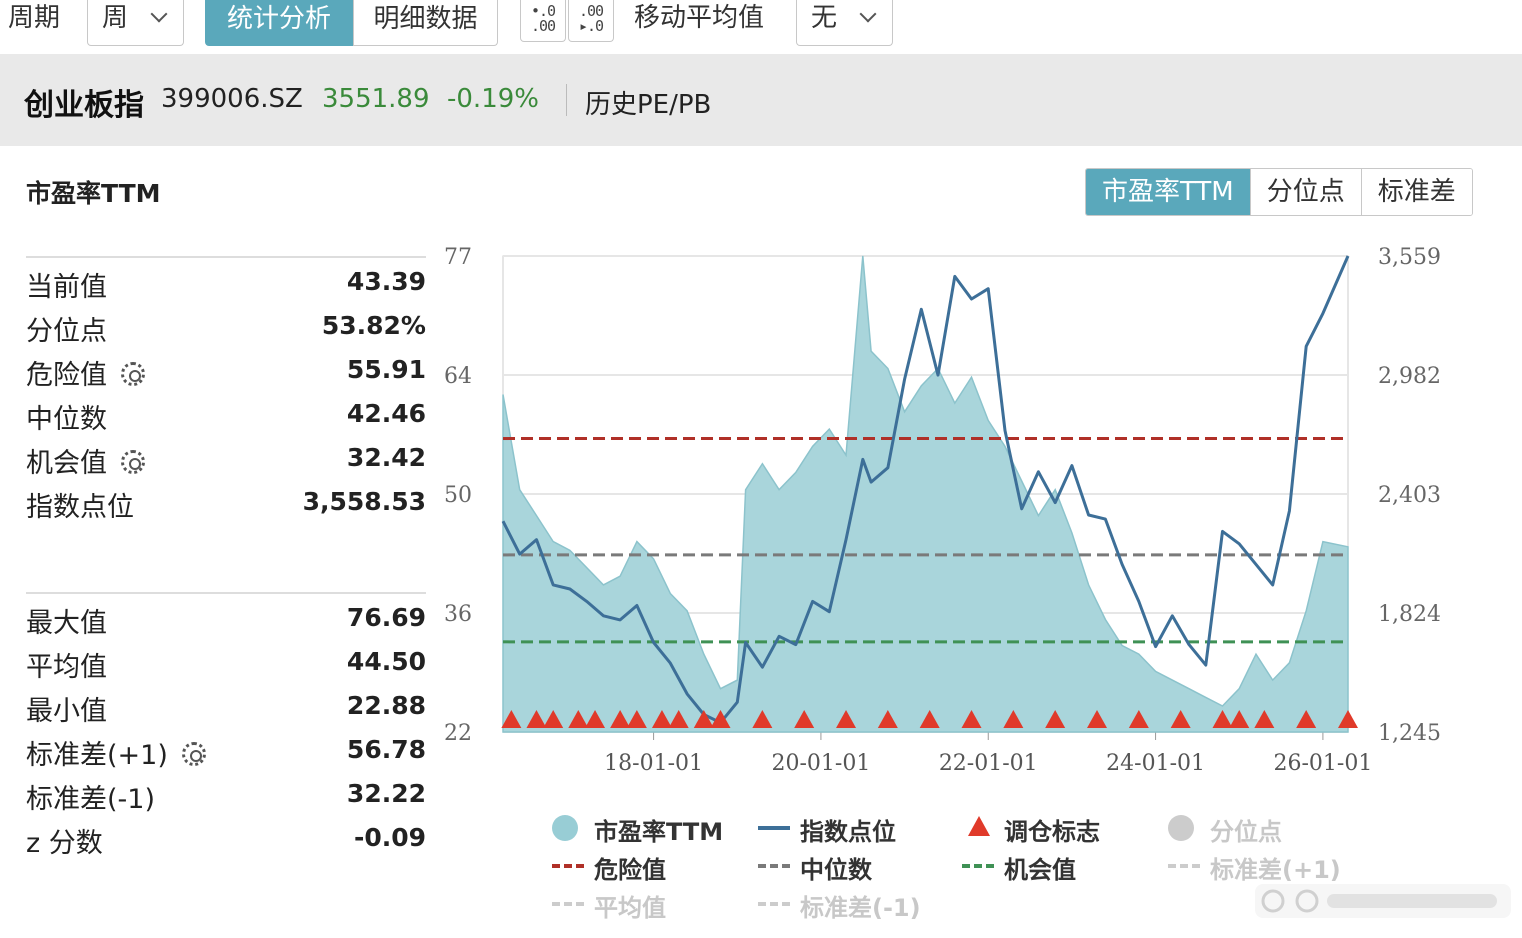 The width and height of the screenshot is (1522, 938). Describe the element at coordinates (115, 18) in the screenshot. I see `period-value: 周` at that location.